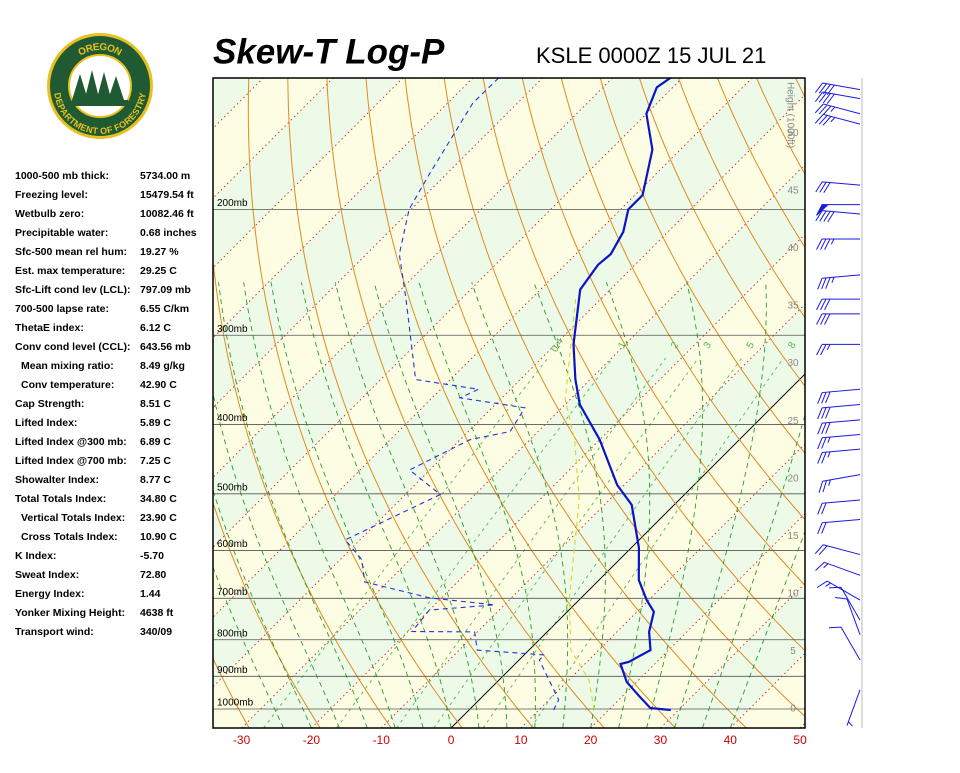 The height and width of the screenshot is (773, 960). What do you see at coordinates (242, 740) in the screenshot?
I see `x-tick-label: -30` at bounding box center [242, 740].